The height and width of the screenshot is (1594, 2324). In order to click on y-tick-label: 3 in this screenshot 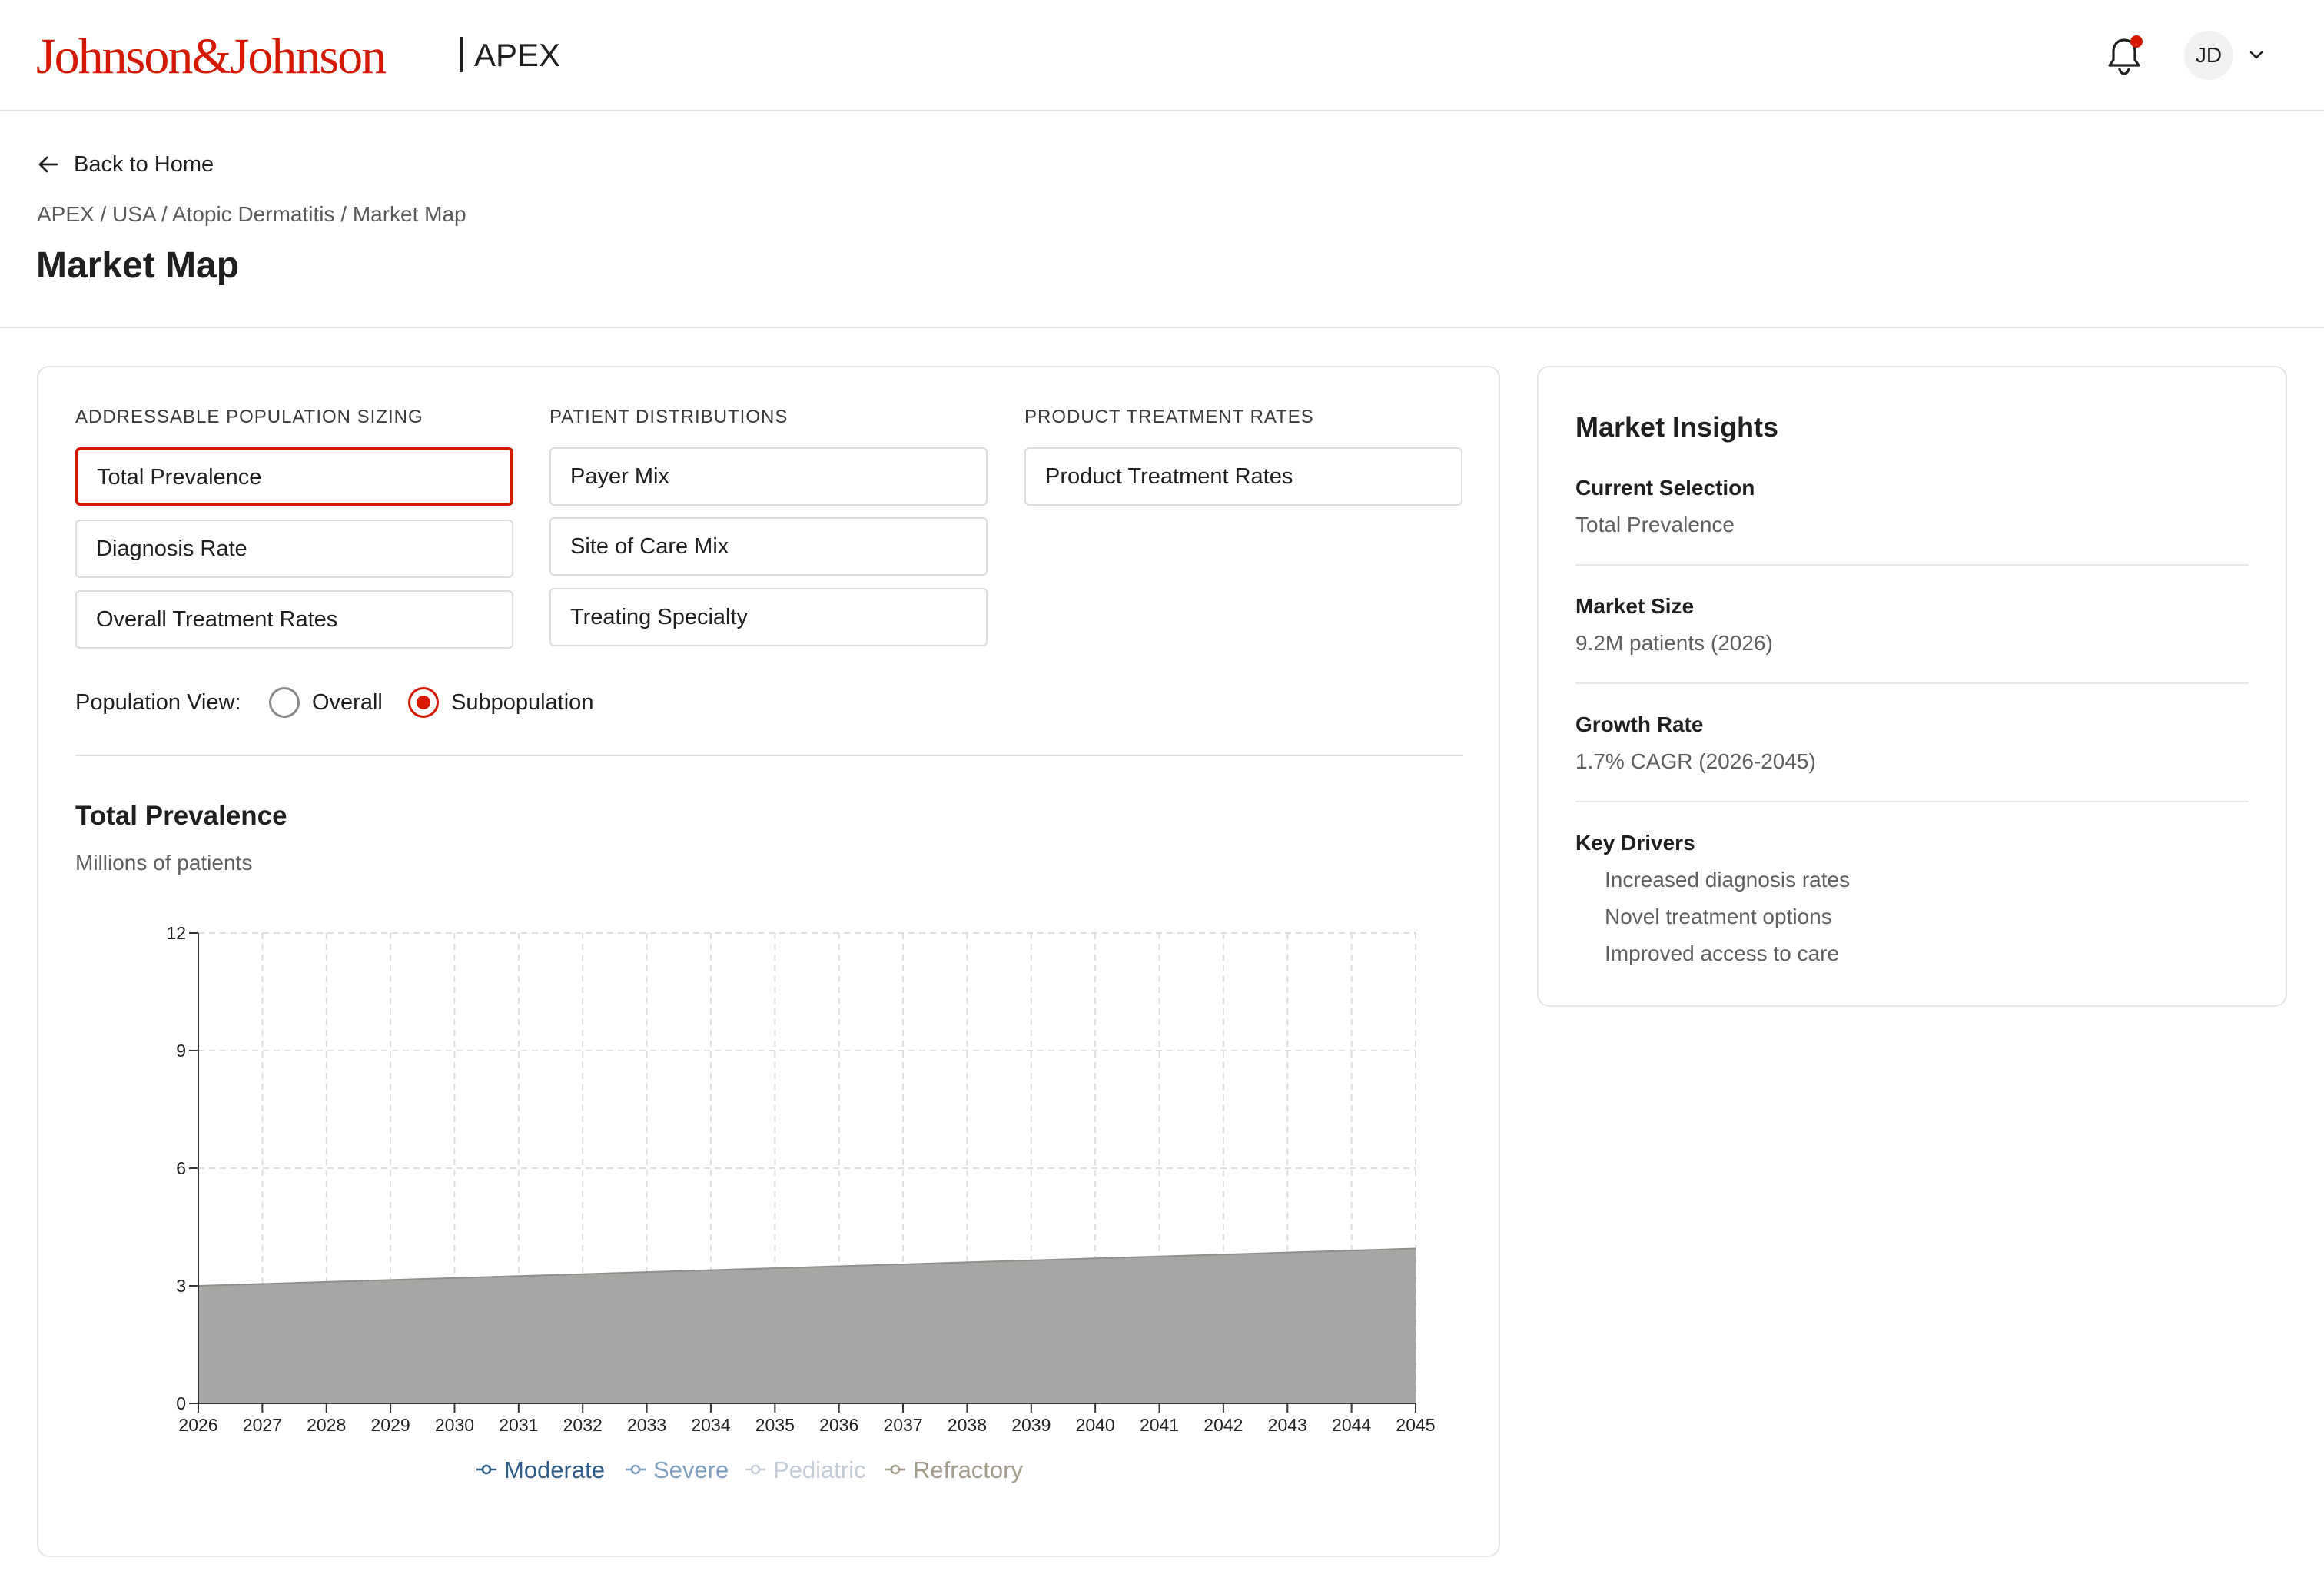, I will do `click(181, 1286)`.